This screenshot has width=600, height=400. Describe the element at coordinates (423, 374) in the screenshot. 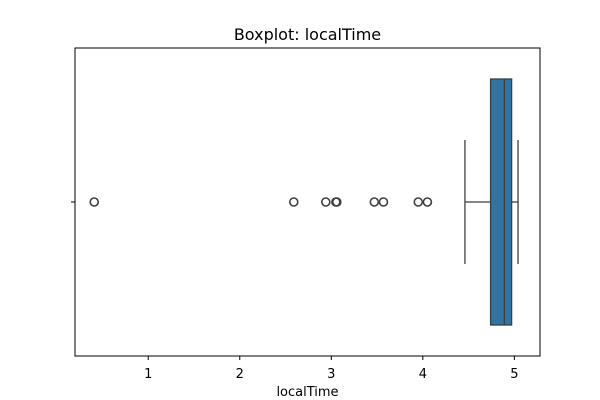

I see `x-tick-label: 4` at that location.